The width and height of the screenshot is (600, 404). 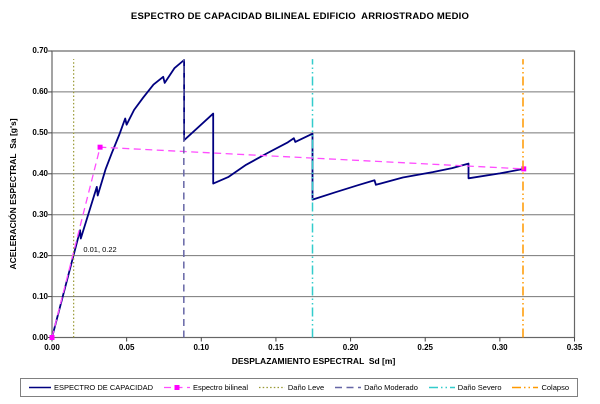 I want to click on y-tick-label: 0.40, so click(x=40, y=173).